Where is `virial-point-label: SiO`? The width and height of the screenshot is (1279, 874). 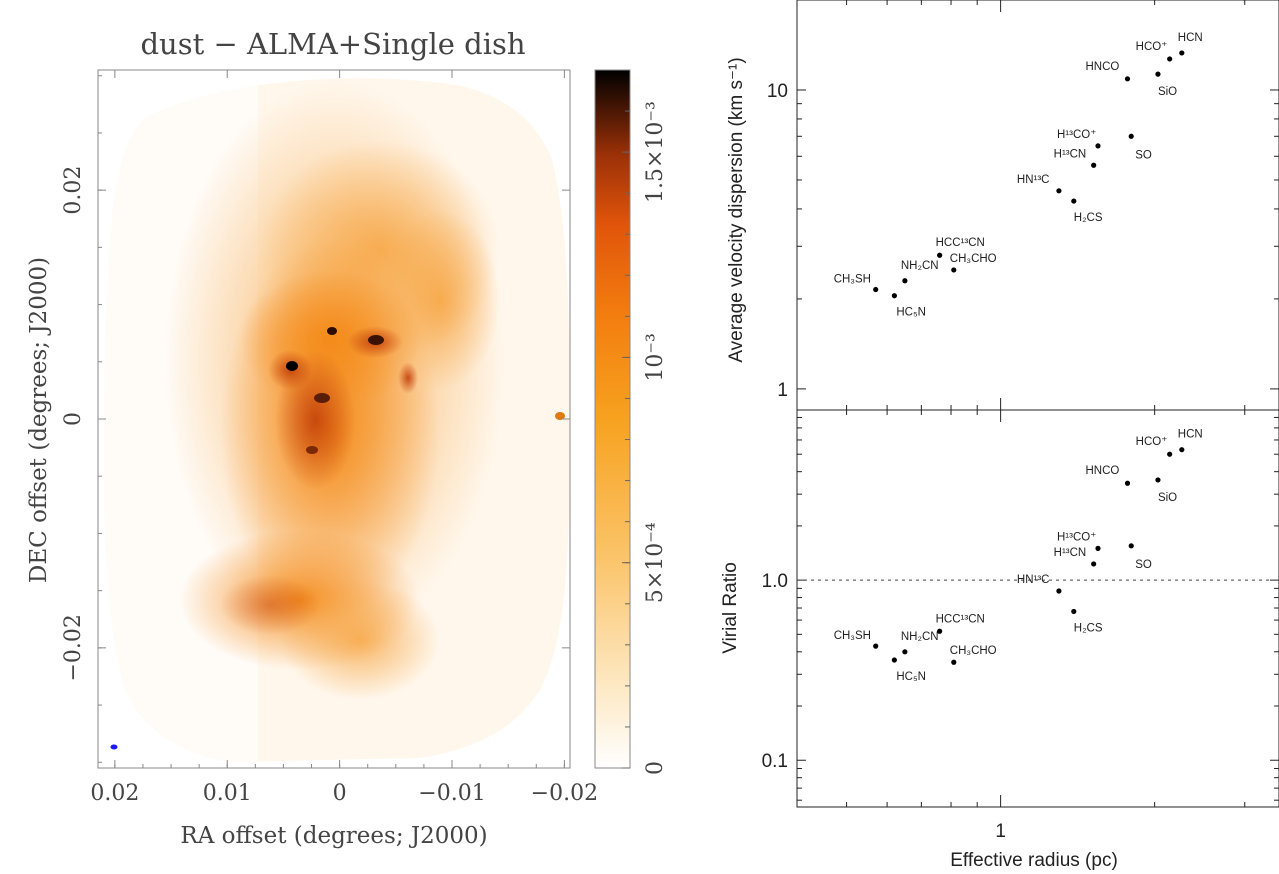
virial-point-label: SiO is located at coordinates (1167, 498).